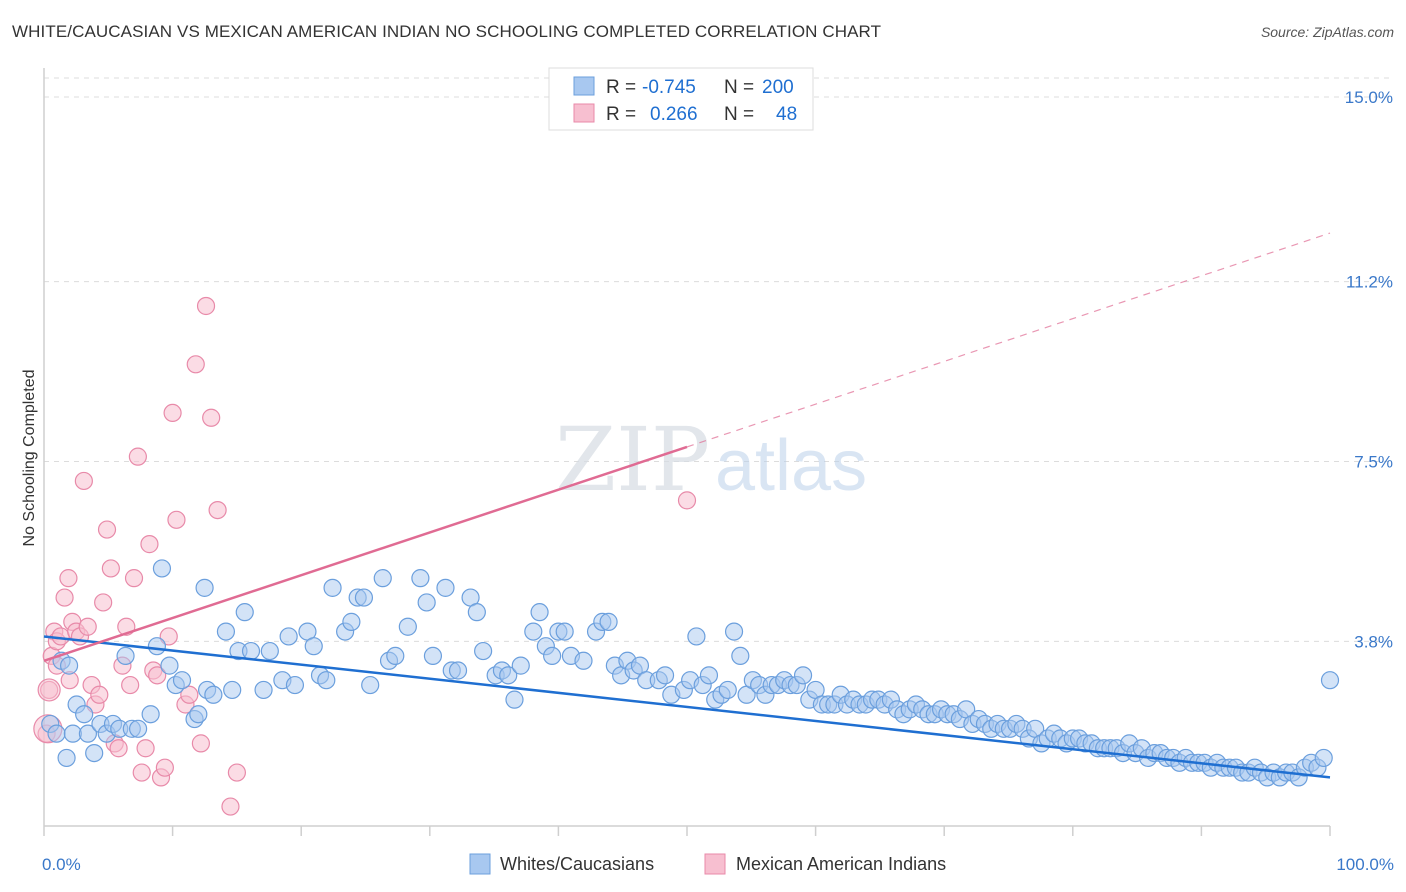  I want to click on trend-line-mexican, so click(365, 553).